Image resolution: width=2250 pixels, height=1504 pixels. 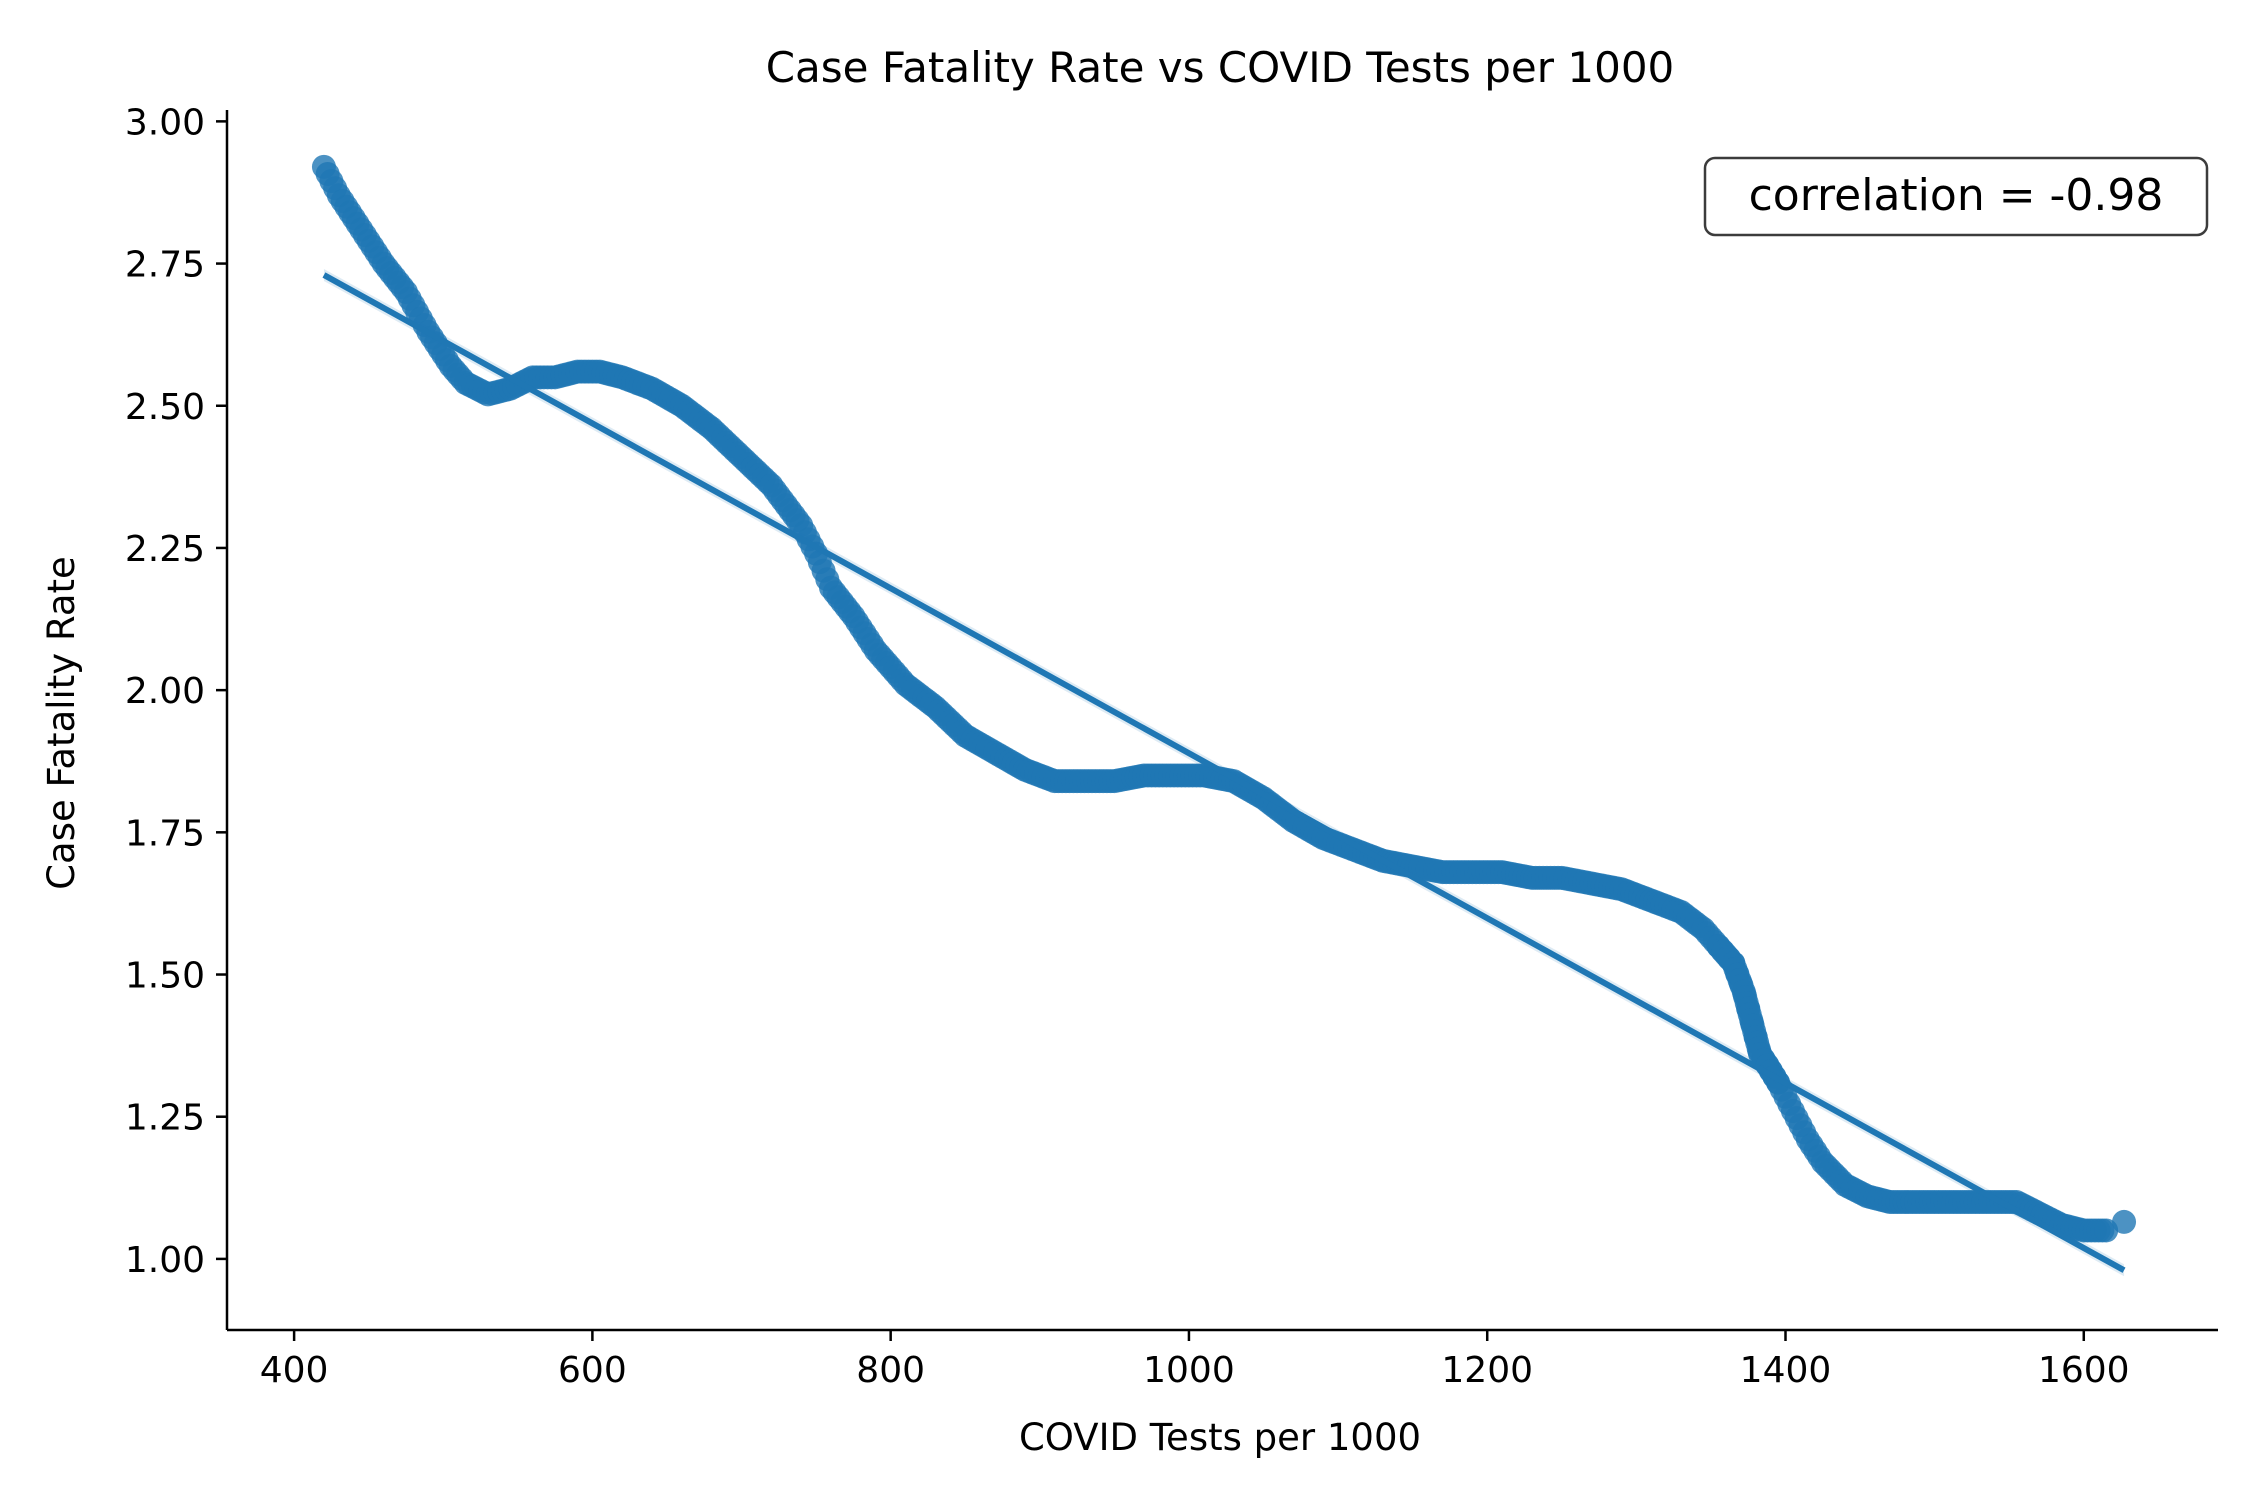 What do you see at coordinates (165, 407) in the screenshot?
I see `y-tick-label: 2.50` at bounding box center [165, 407].